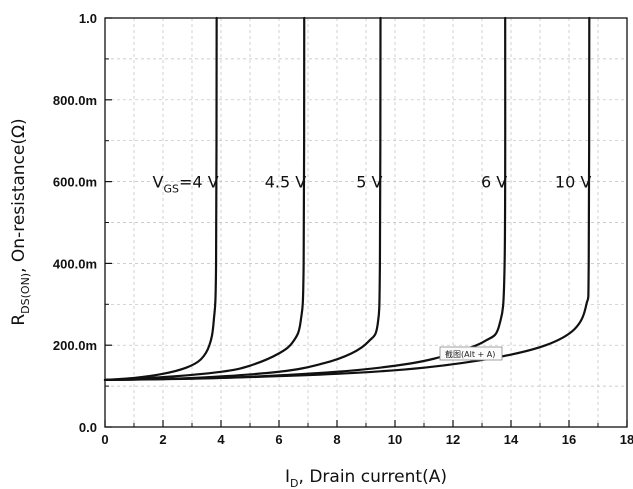 This screenshot has height=489, width=633. I want to click on curve-label-0: VGS=4 V, so click(186, 184).